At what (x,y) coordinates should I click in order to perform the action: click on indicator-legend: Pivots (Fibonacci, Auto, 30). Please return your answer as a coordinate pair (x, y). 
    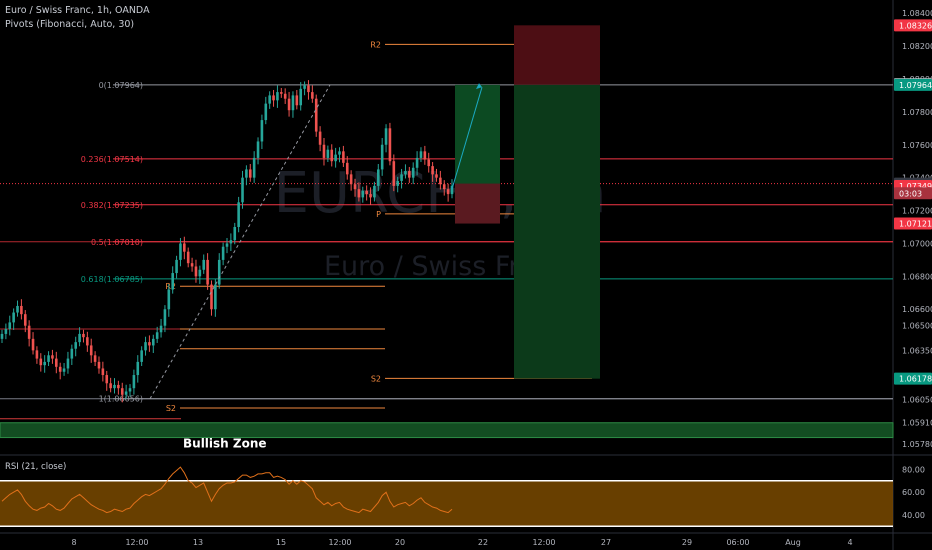
    Looking at the image, I should click on (70, 24).